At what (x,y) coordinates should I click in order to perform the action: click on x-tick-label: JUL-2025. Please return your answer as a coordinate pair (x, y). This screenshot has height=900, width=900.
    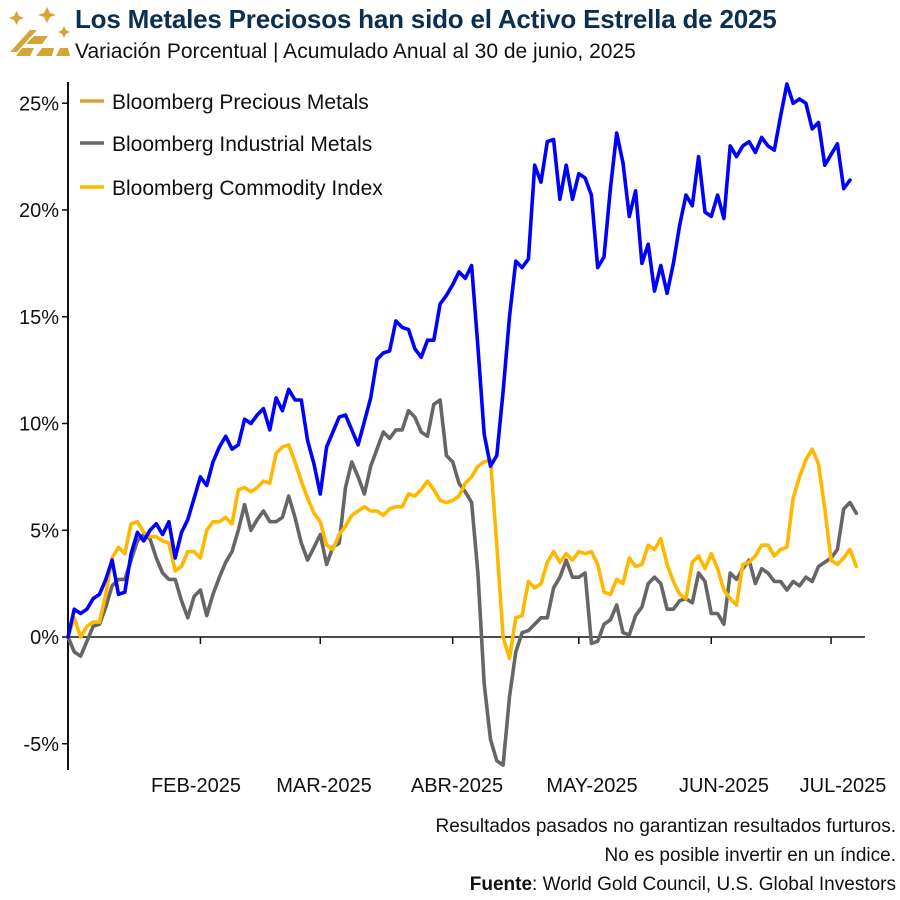
    Looking at the image, I should click on (843, 786).